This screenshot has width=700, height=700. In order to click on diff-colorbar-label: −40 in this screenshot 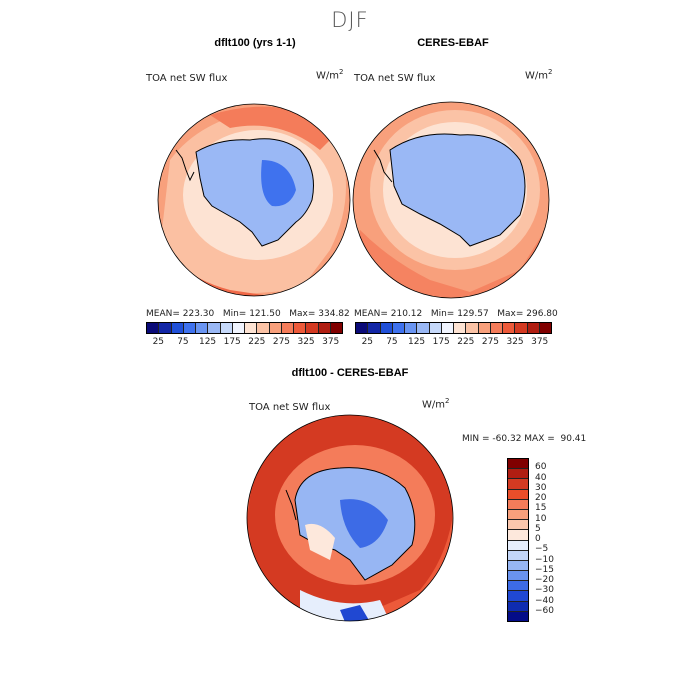, I will do `click(544, 600)`.